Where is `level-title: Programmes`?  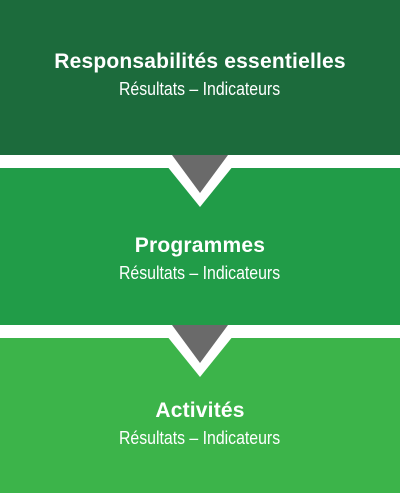 level-title: Programmes is located at coordinates (200, 245).